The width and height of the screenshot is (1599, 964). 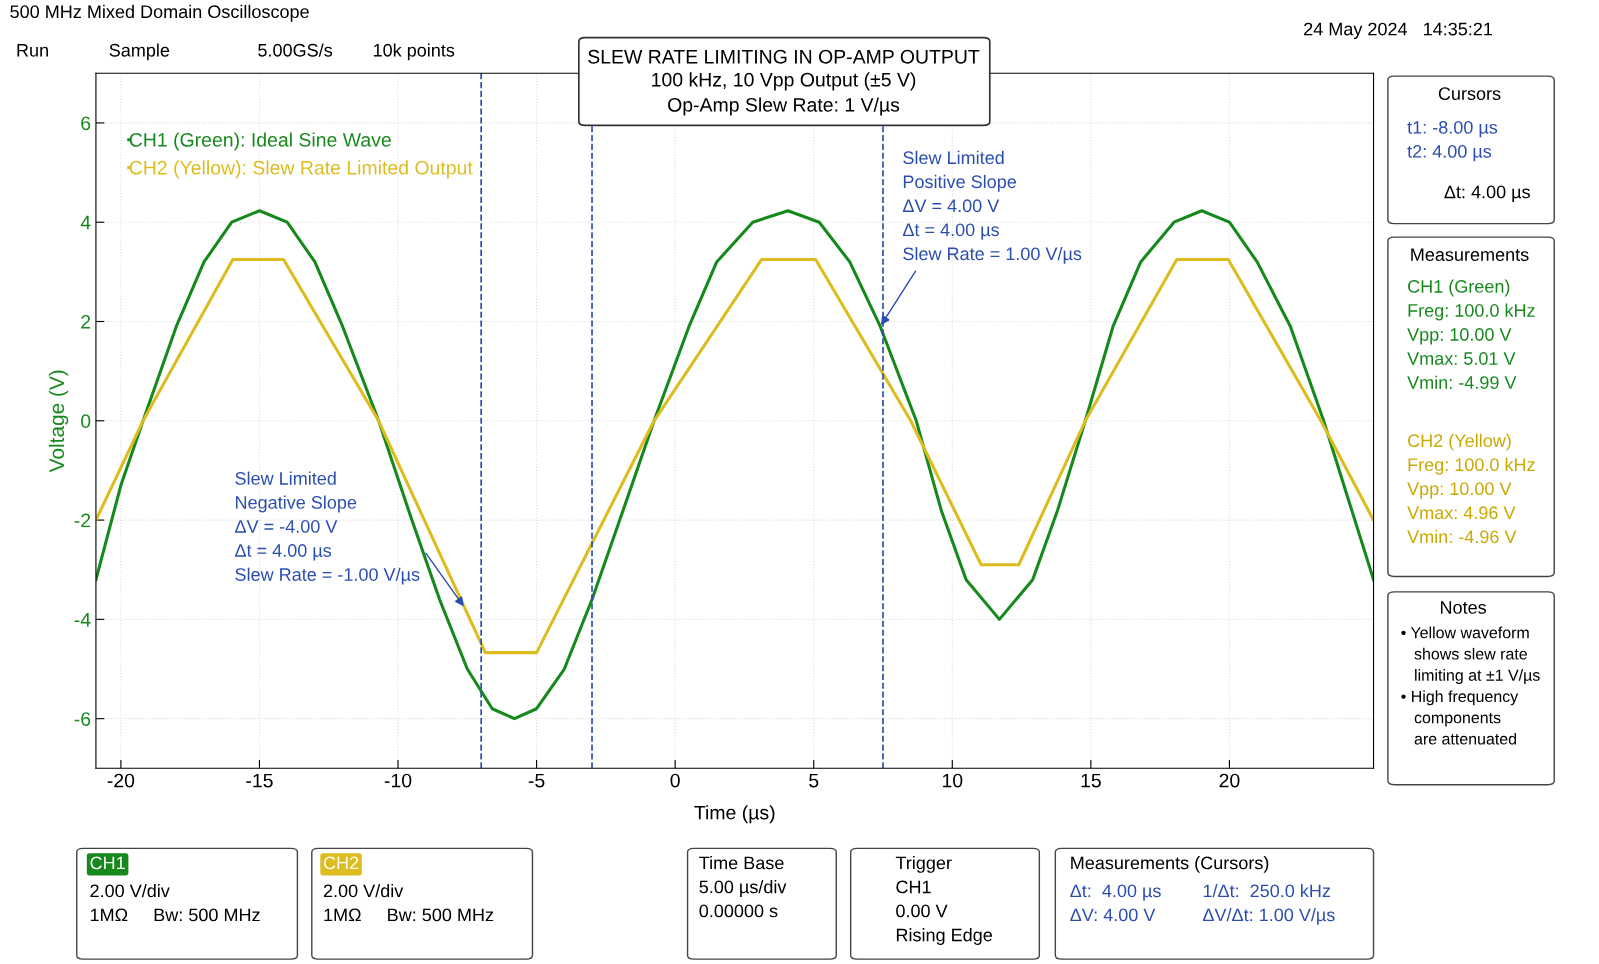 I want to click on x-tick-label: -10, so click(x=398, y=780).